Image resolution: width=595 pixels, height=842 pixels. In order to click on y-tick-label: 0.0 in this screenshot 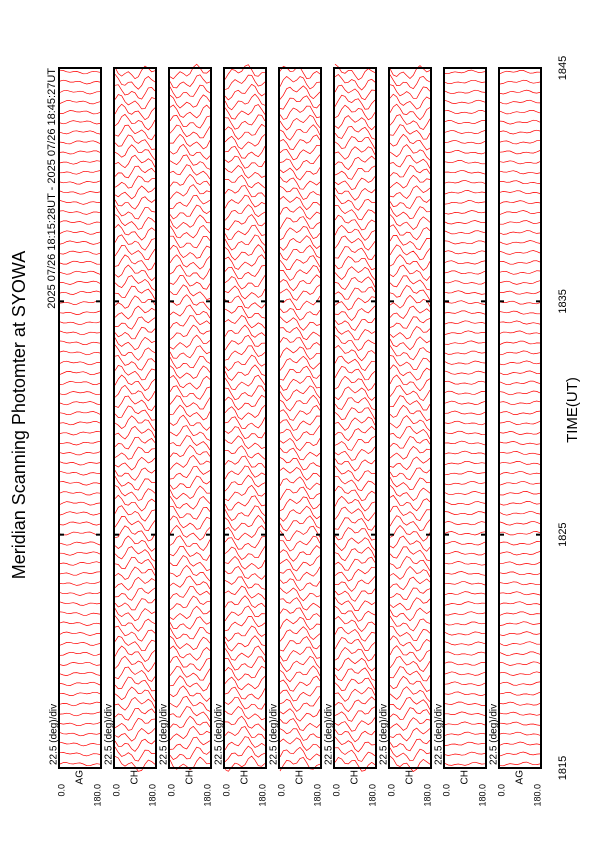, I will do `click(501, 790)`.